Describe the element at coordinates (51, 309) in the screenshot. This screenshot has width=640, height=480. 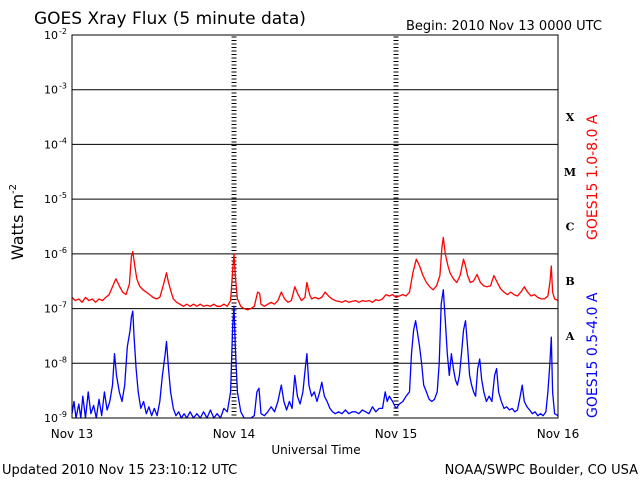
I see `y-tick-label-5: 10` at that location.